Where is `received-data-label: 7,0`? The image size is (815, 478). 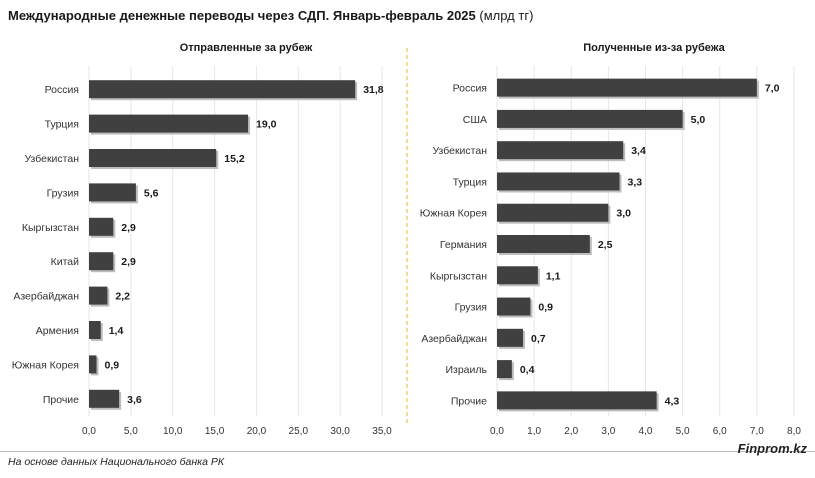
received-data-label: 7,0 is located at coordinates (772, 89).